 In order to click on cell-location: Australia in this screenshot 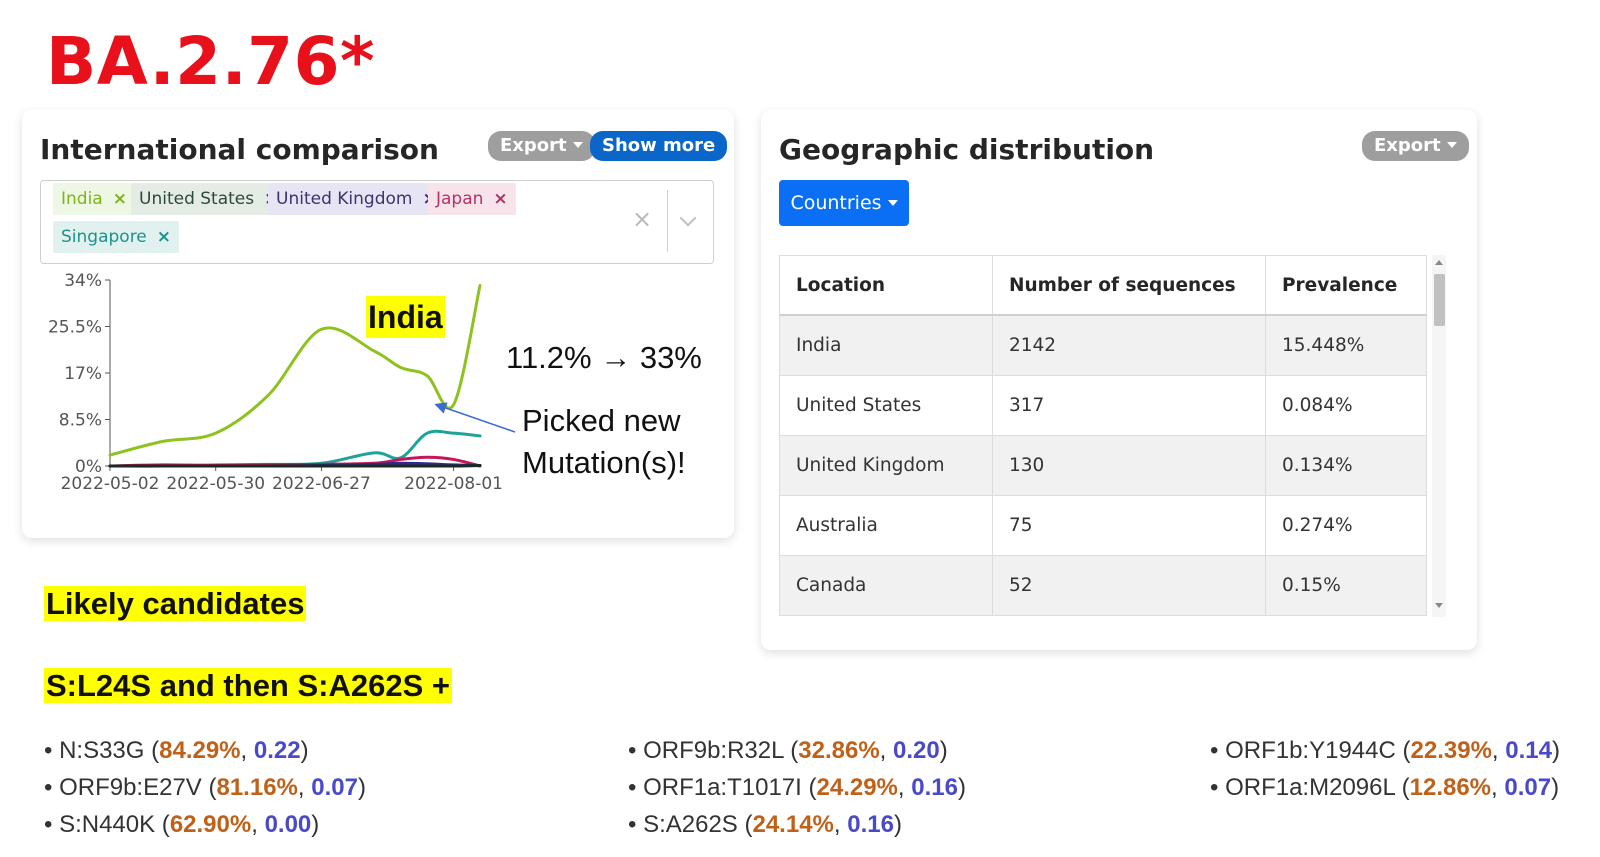, I will do `click(886, 525)`.